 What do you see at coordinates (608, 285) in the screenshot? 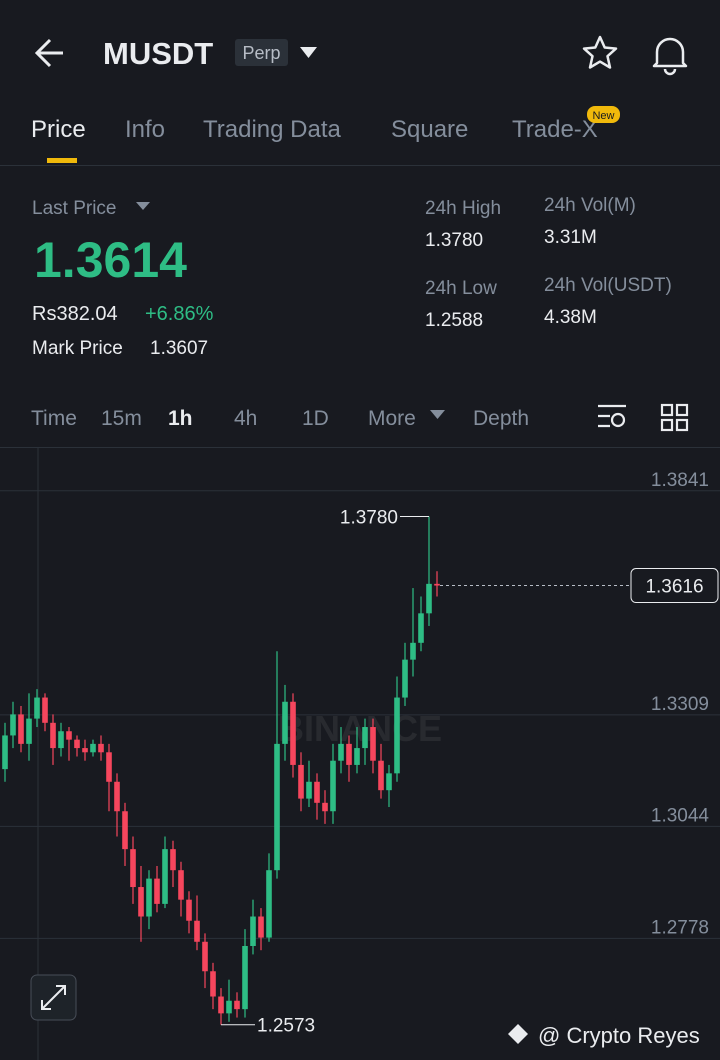
I see `stat-label: 24h Vol(USDT)` at bounding box center [608, 285].